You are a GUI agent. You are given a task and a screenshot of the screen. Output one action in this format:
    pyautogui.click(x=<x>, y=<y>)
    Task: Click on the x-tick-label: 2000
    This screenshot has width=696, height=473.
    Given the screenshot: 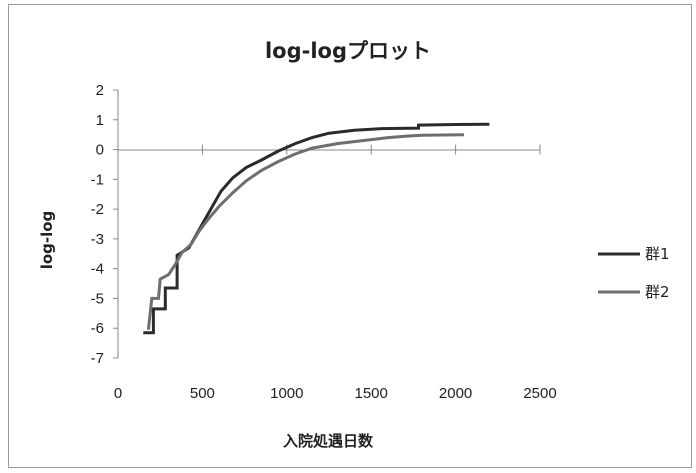 What is the action you would take?
    pyautogui.click(x=455, y=393)
    